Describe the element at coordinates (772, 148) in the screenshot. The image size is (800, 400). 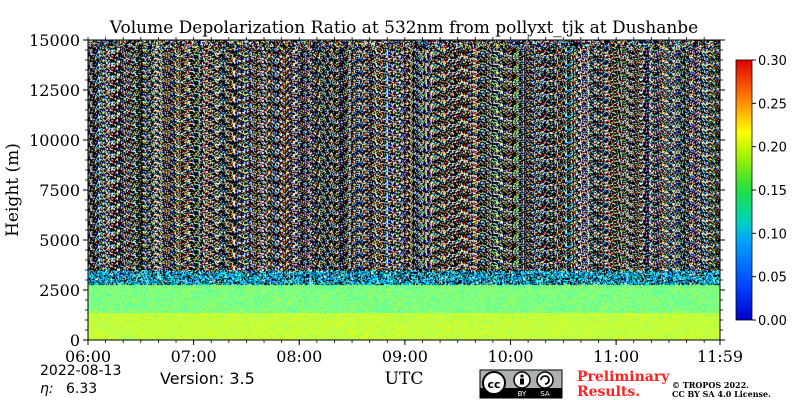
I see `colorbar-tick-label: 0.20` at that location.